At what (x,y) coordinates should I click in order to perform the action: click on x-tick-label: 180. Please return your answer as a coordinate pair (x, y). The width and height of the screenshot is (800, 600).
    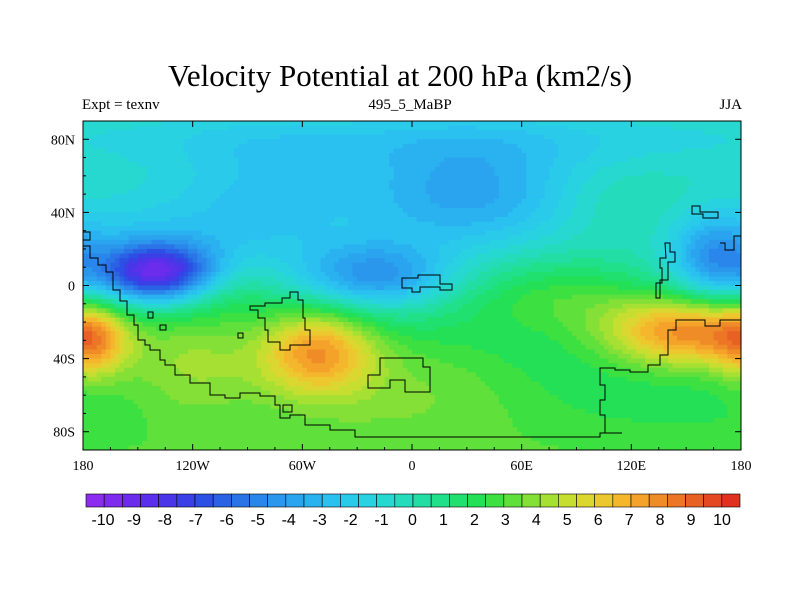
    Looking at the image, I should click on (741, 466).